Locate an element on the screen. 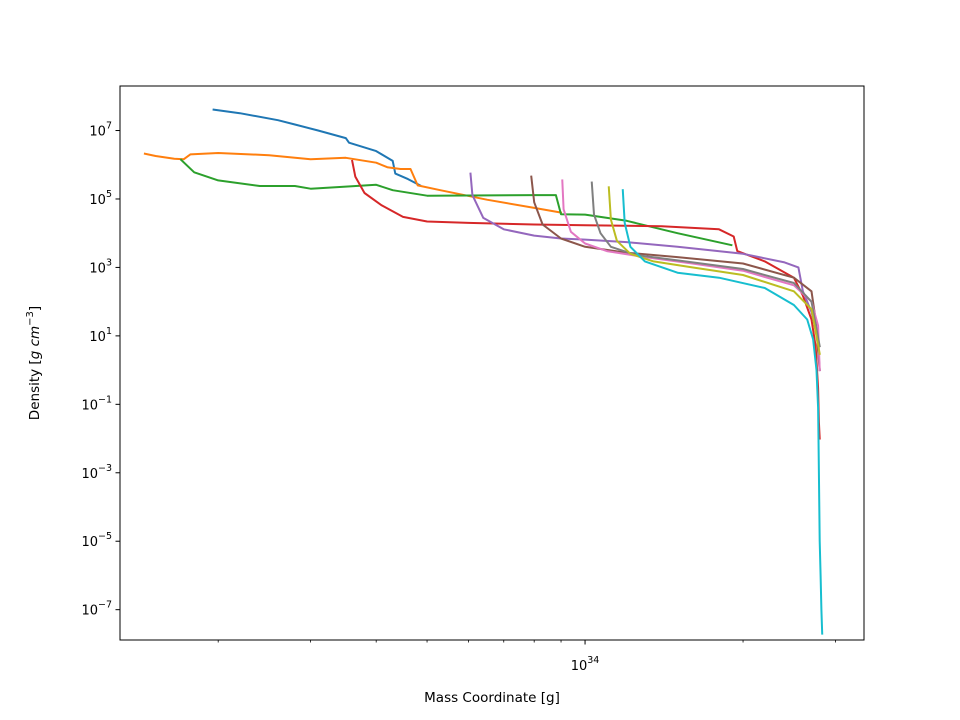  y-tick-label: 10¹ is located at coordinates (100, 335).